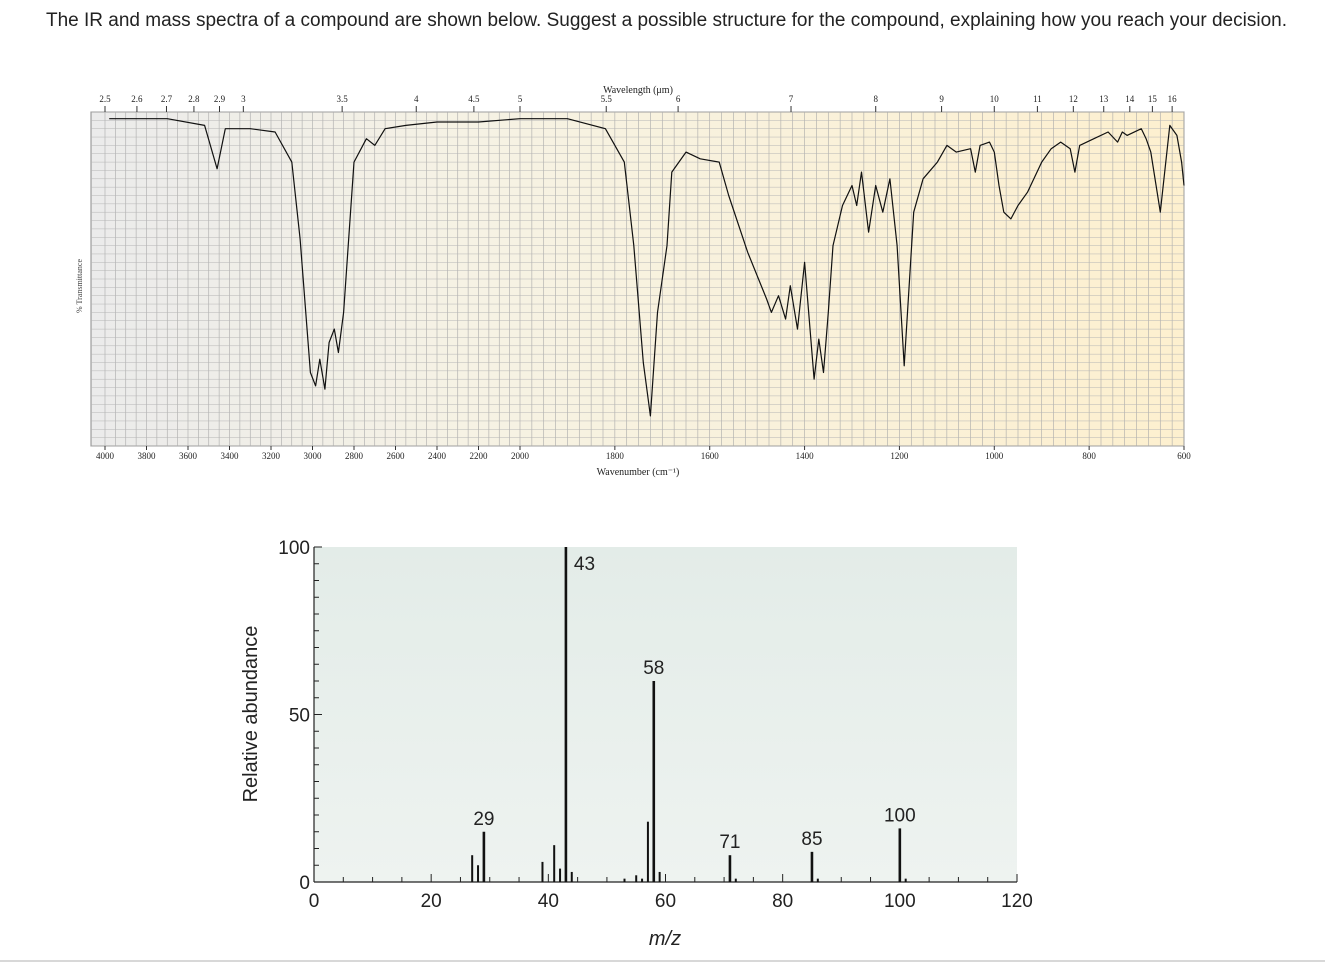 The height and width of the screenshot is (963, 1325). What do you see at coordinates (638, 90) in the screenshot?
I see `ir-top-axis-title: Wavelength (μm)` at bounding box center [638, 90].